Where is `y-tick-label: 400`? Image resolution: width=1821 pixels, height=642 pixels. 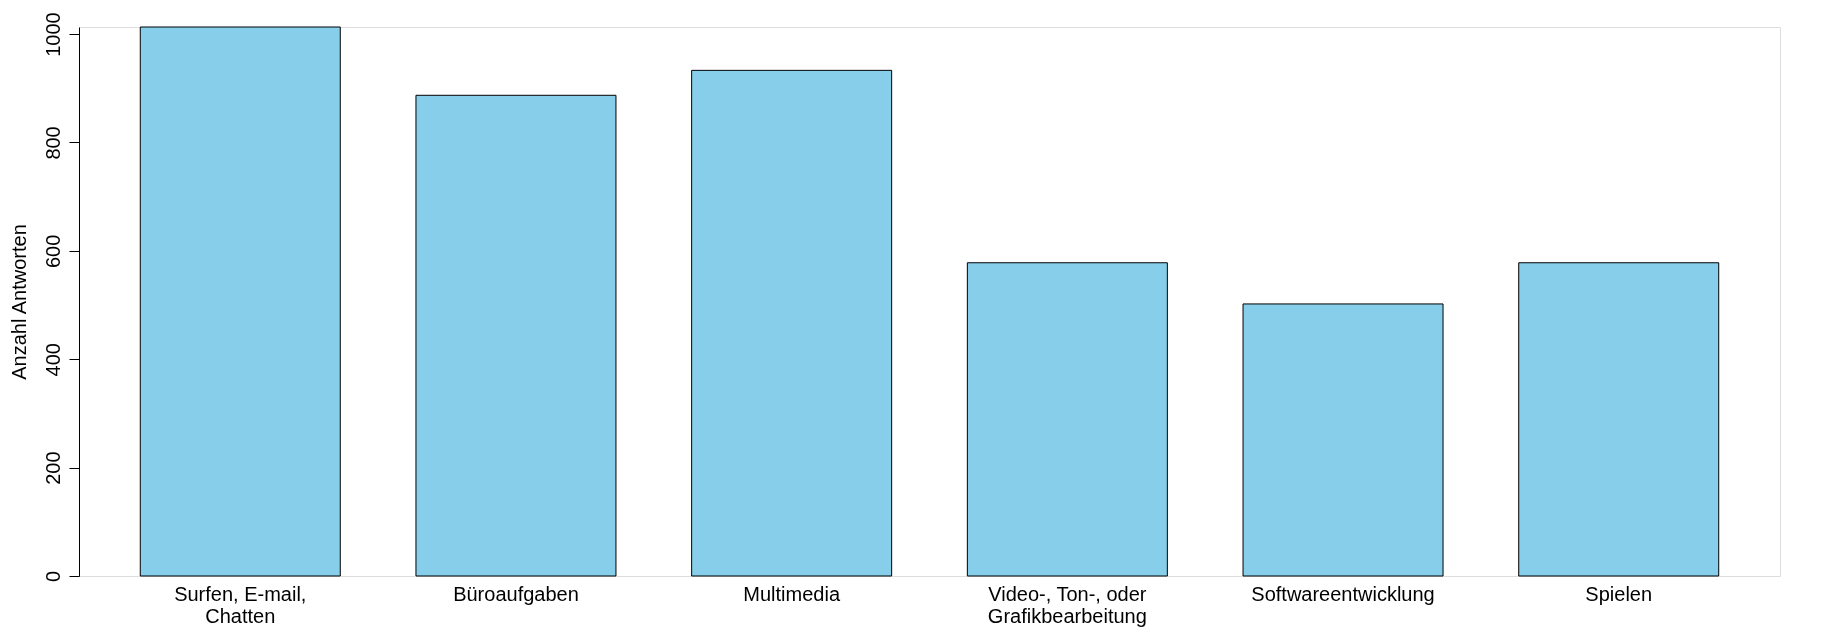
y-tick-label: 400 is located at coordinates (52, 360).